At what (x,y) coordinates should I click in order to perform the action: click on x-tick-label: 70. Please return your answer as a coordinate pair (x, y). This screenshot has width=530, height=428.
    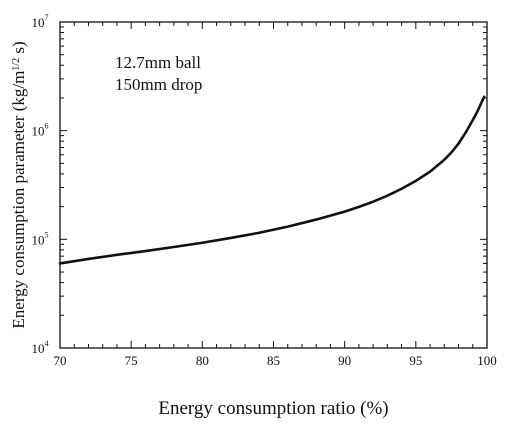
    Looking at the image, I should click on (60, 360).